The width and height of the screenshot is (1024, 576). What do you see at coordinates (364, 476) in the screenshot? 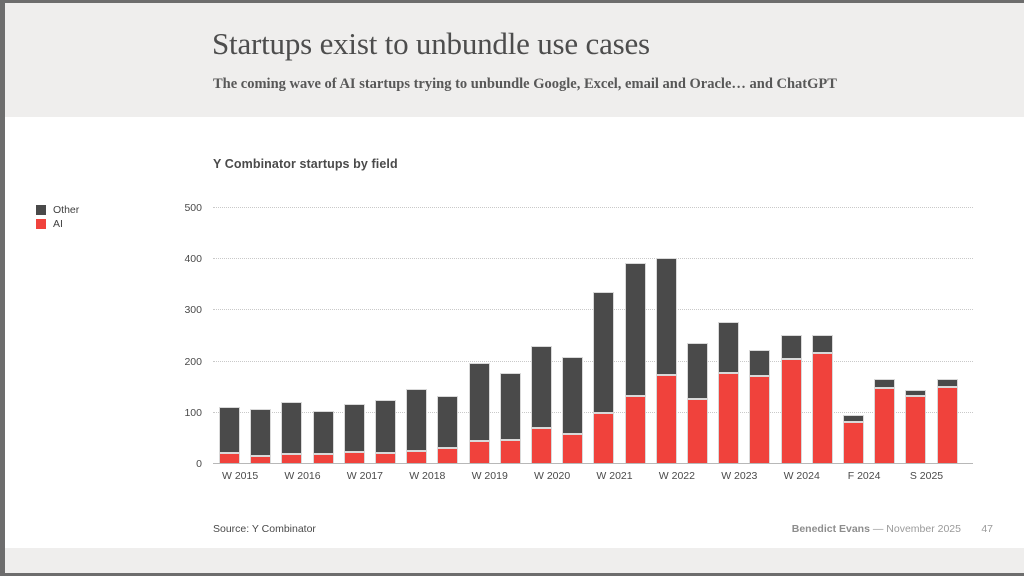
I see `x-axis-tick-label: W 2017` at bounding box center [364, 476].